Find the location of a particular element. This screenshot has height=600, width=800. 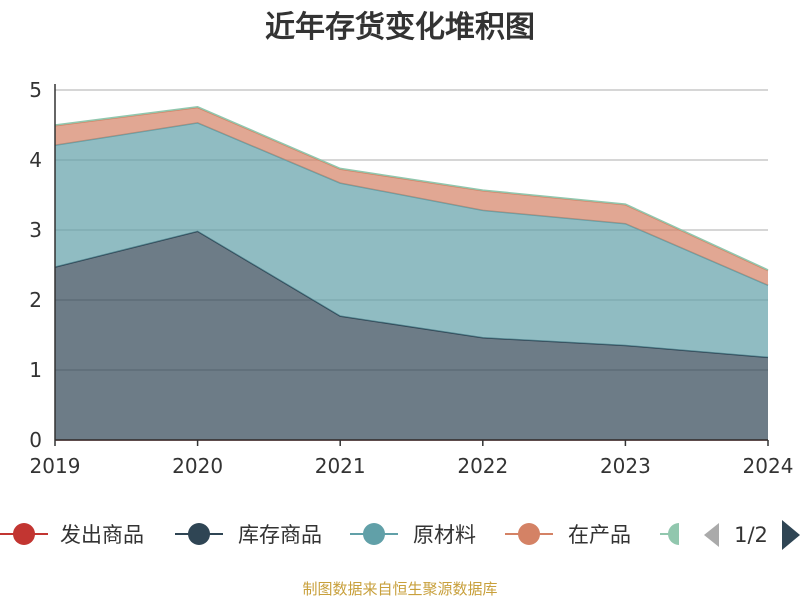

legend-label: 原材料 is located at coordinates (444, 535).